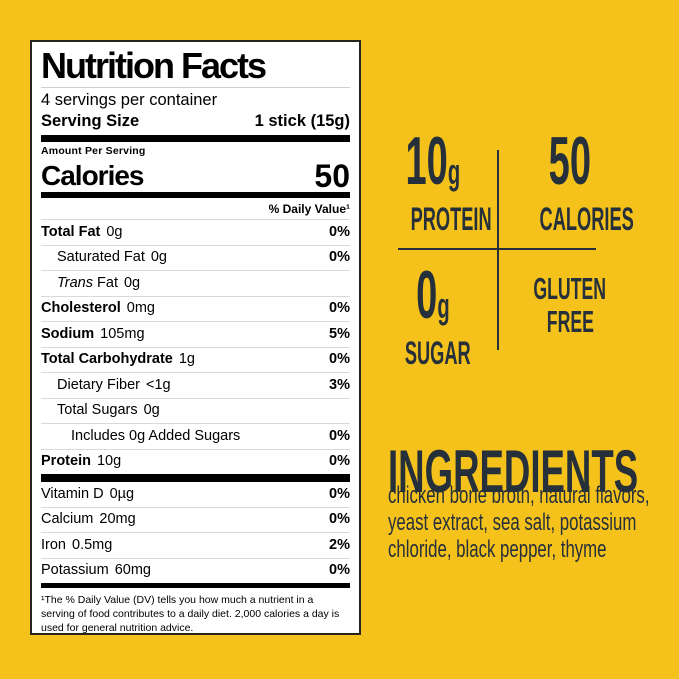 The width and height of the screenshot is (679, 679). What do you see at coordinates (433, 295) in the screenshot?
I see `sugar-amount: 0g` at bounding box center [433, 295].